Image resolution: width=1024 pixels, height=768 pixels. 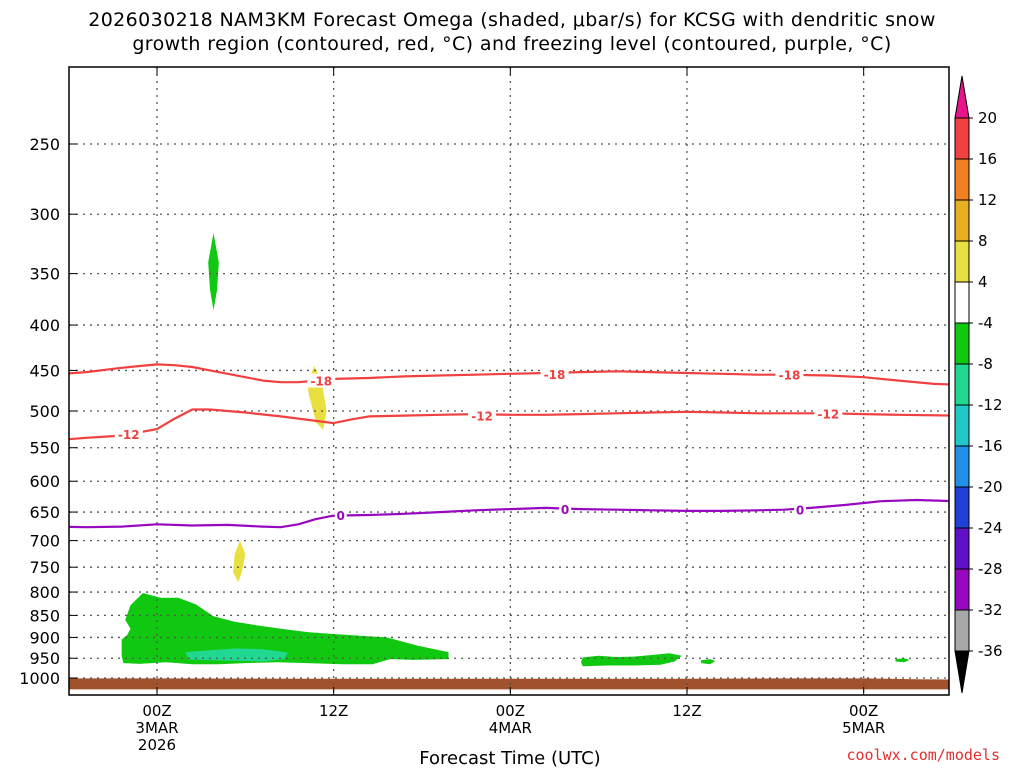 I want to click on y-tick-label-250: 250, so click(x=44, y=144).